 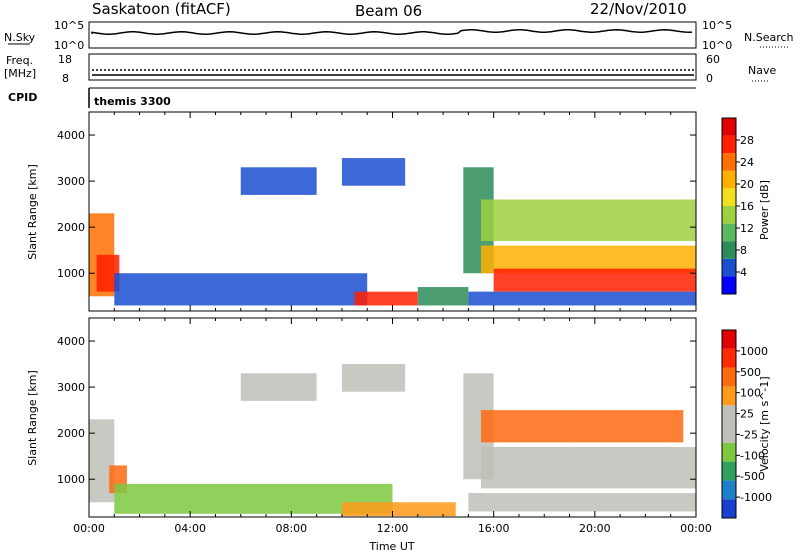 What do you see at coordinates (747, 414) in the screenshot?
I see `colorbar-tick-label: 25` at bounding box center [747, 414].